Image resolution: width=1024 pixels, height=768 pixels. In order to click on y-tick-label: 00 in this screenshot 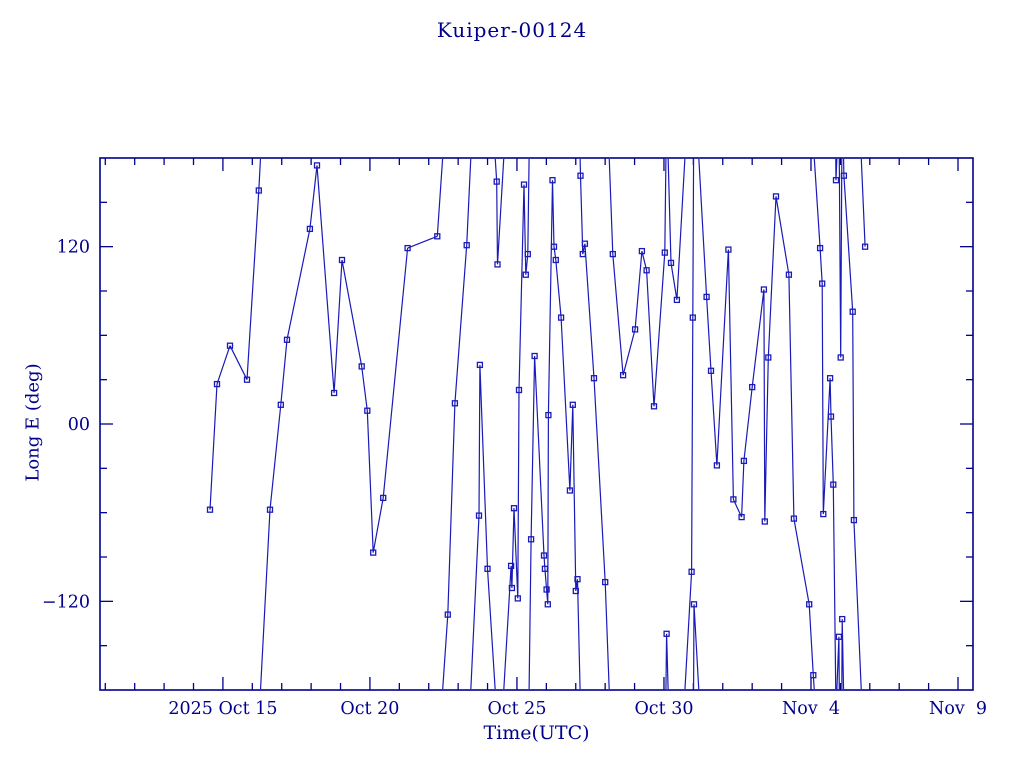, I will do `click(79, 425)`.